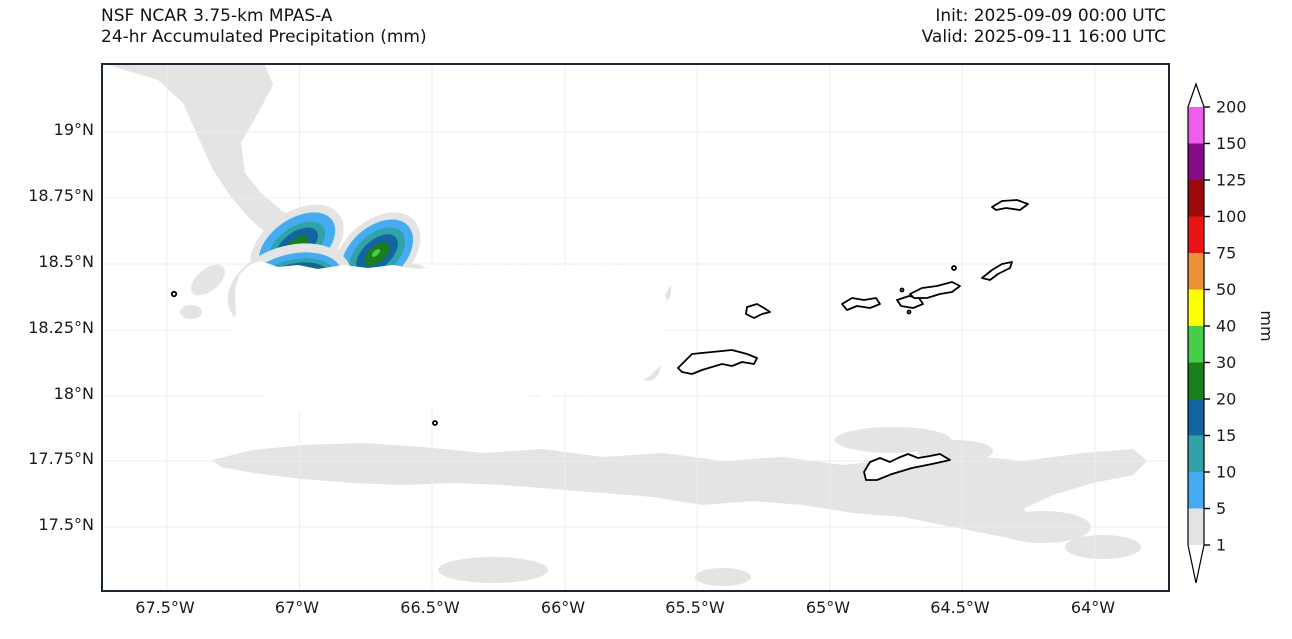 The image size is (1292, 639). Describe the element at coordinates (66, 261) in the screenshot. I see `y-tick-185n: 18.5°N` at that location.